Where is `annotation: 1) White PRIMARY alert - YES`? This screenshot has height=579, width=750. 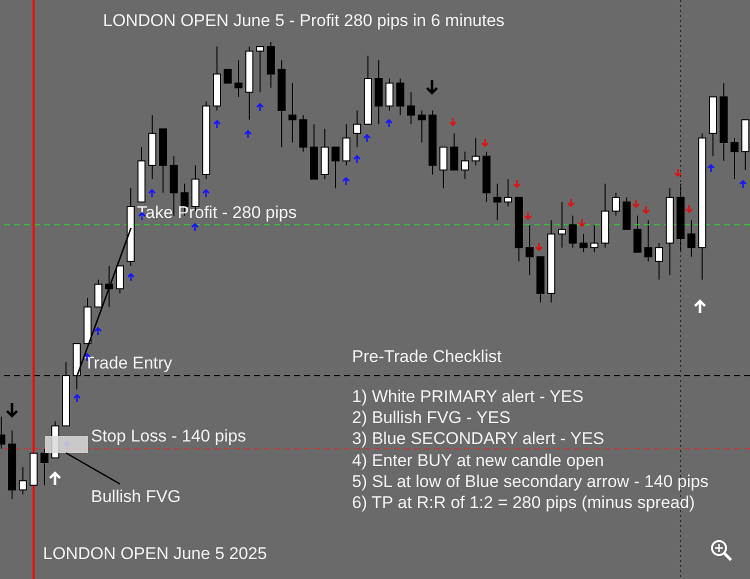 annotation: 1) White PRIMARY alert - YES is located at coordinates (468, 396).